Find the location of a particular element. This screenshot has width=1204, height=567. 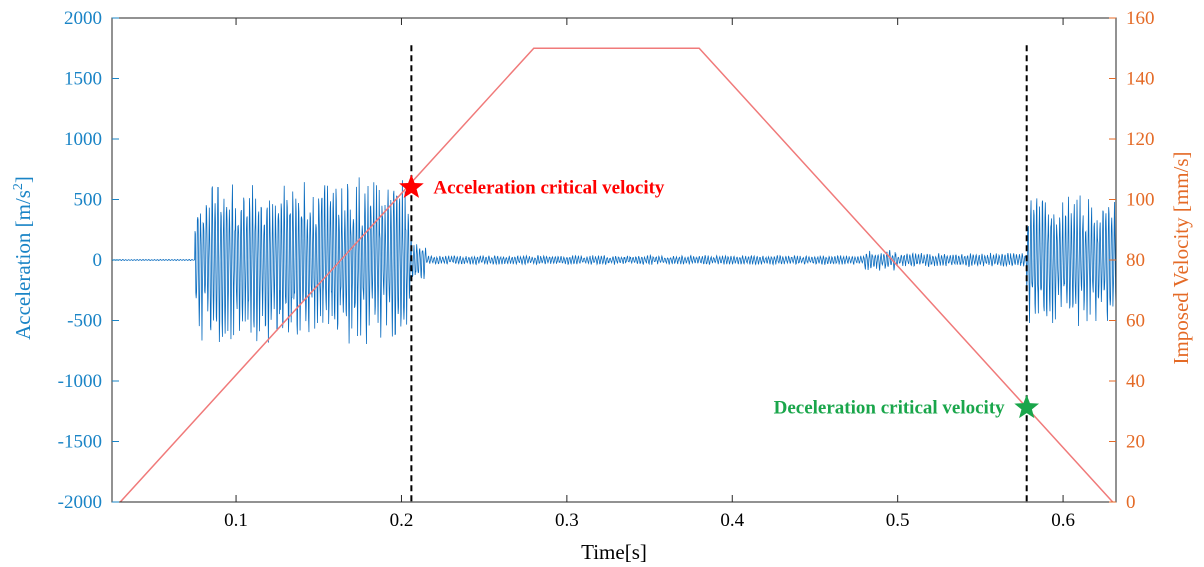

left-y-axis-label-sup: 2 is located at coordinates (18, 186).